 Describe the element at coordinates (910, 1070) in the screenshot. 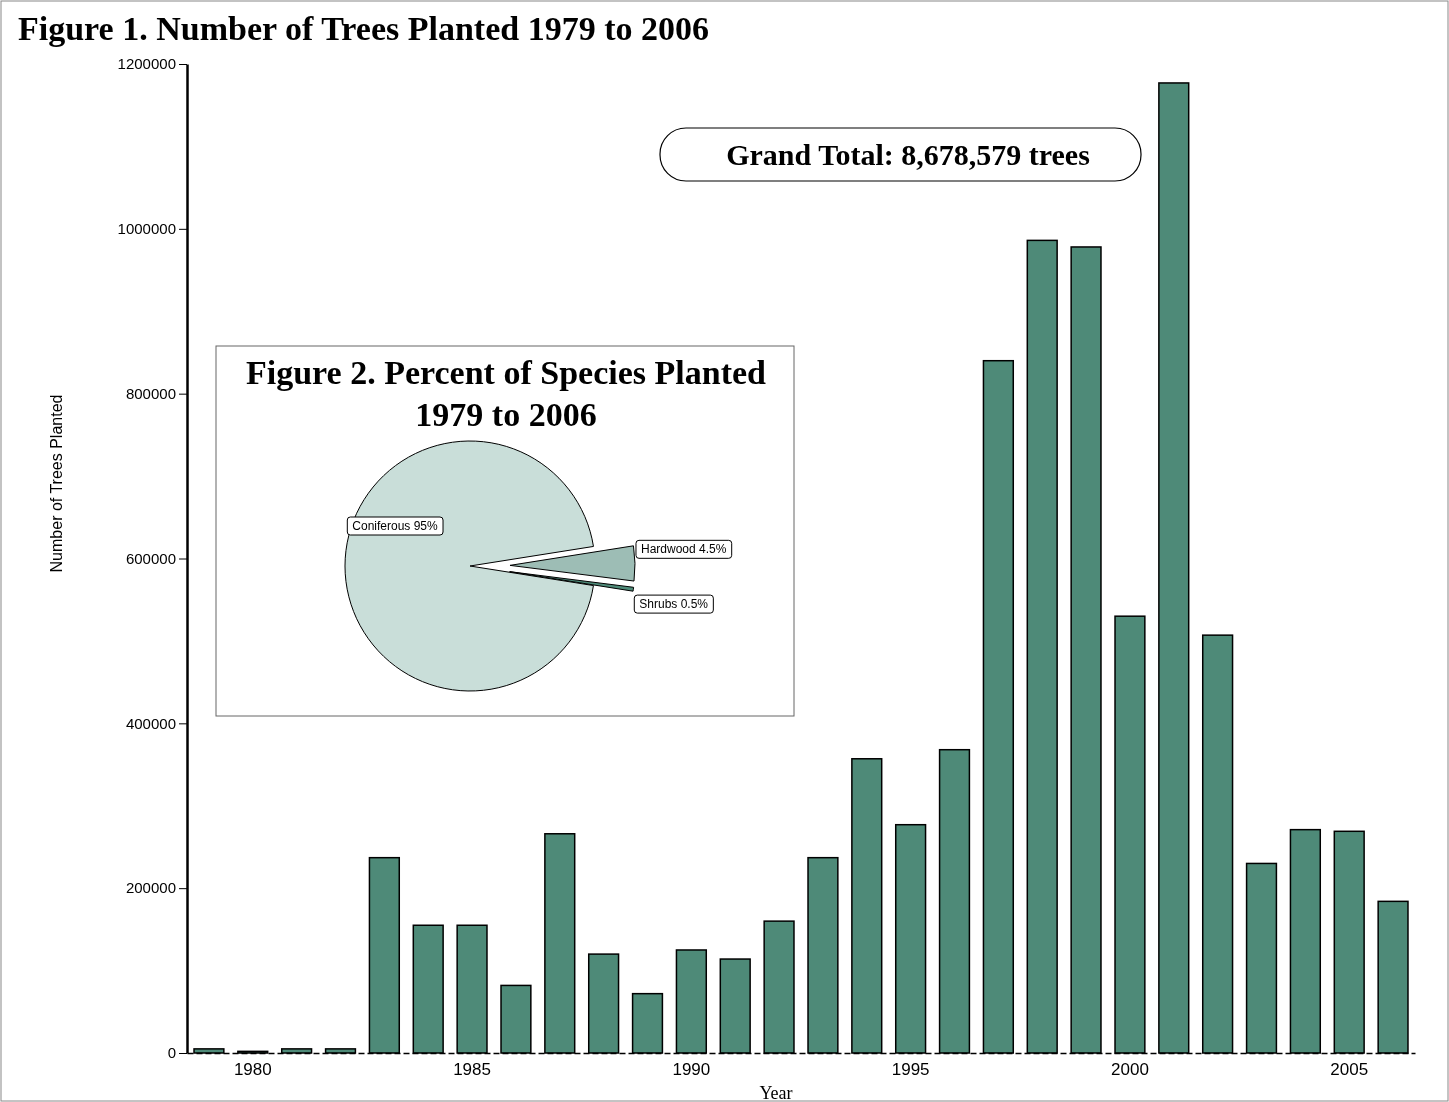

I see `x-tick-label: 1995` at that location.